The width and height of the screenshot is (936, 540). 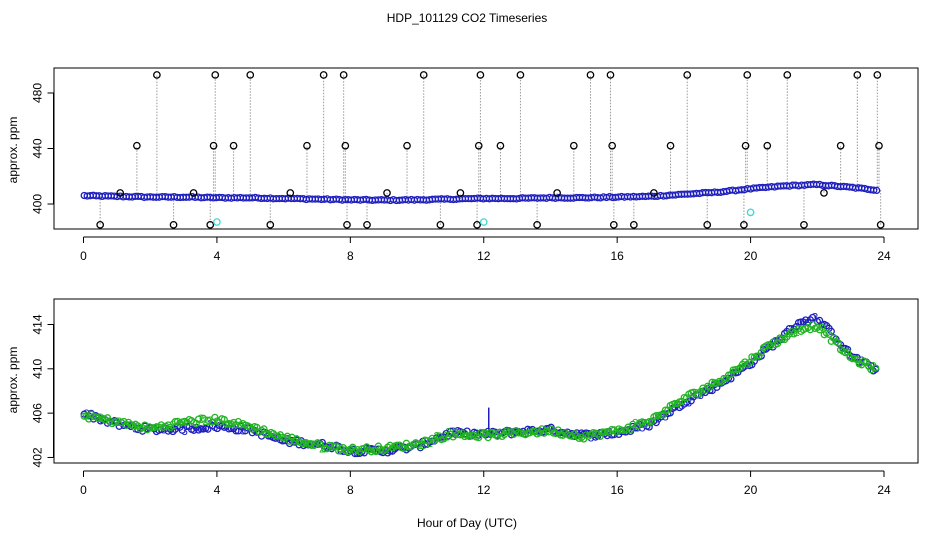 What do you see at coordinates (83, 490) in the screenshot?
I see `bottom-x-tick-label: 0` at bounding box center [83, 490].